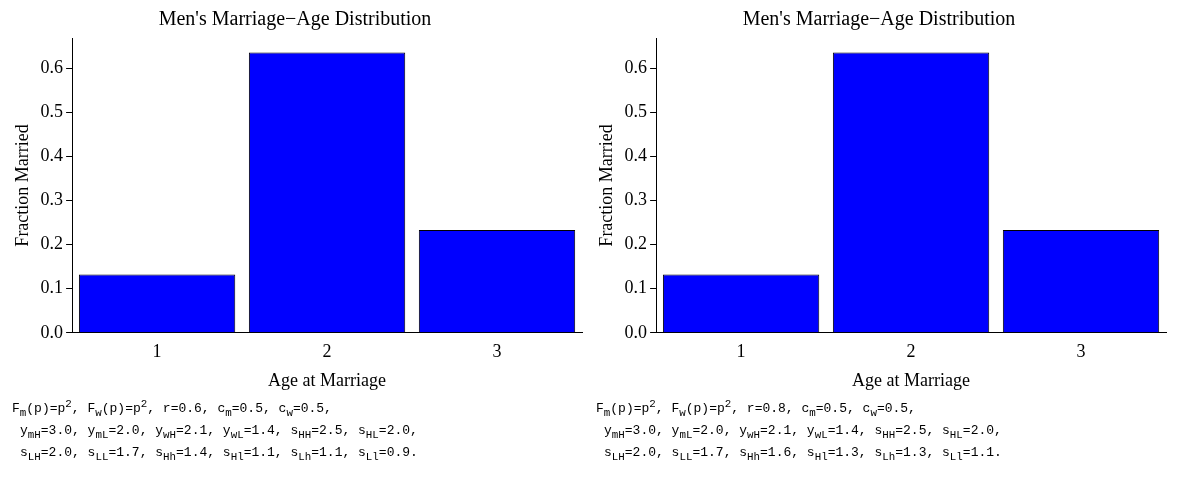 The image size is (1185, 477). Describe the element at coordinates (803, 453) in the screenshot. I see `text: s$_{LH}$=2.0, s$_{LL}$=1.7, s$_{Hh}$=1.6, s$_{Hl}$=1.3, s$_{Lh}$=1.3, s$_{Ll}$=1.1.` at that location.